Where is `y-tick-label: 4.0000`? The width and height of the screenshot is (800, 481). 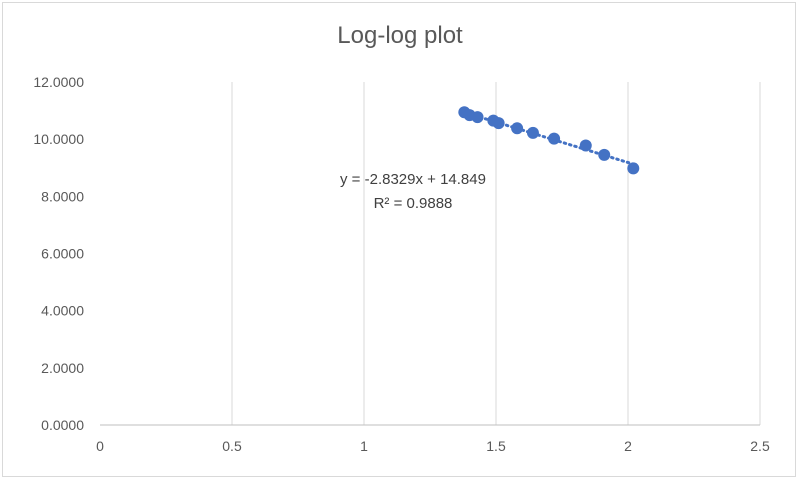 y-tick-label: 4.0000 is located at coordinates (62, 311).